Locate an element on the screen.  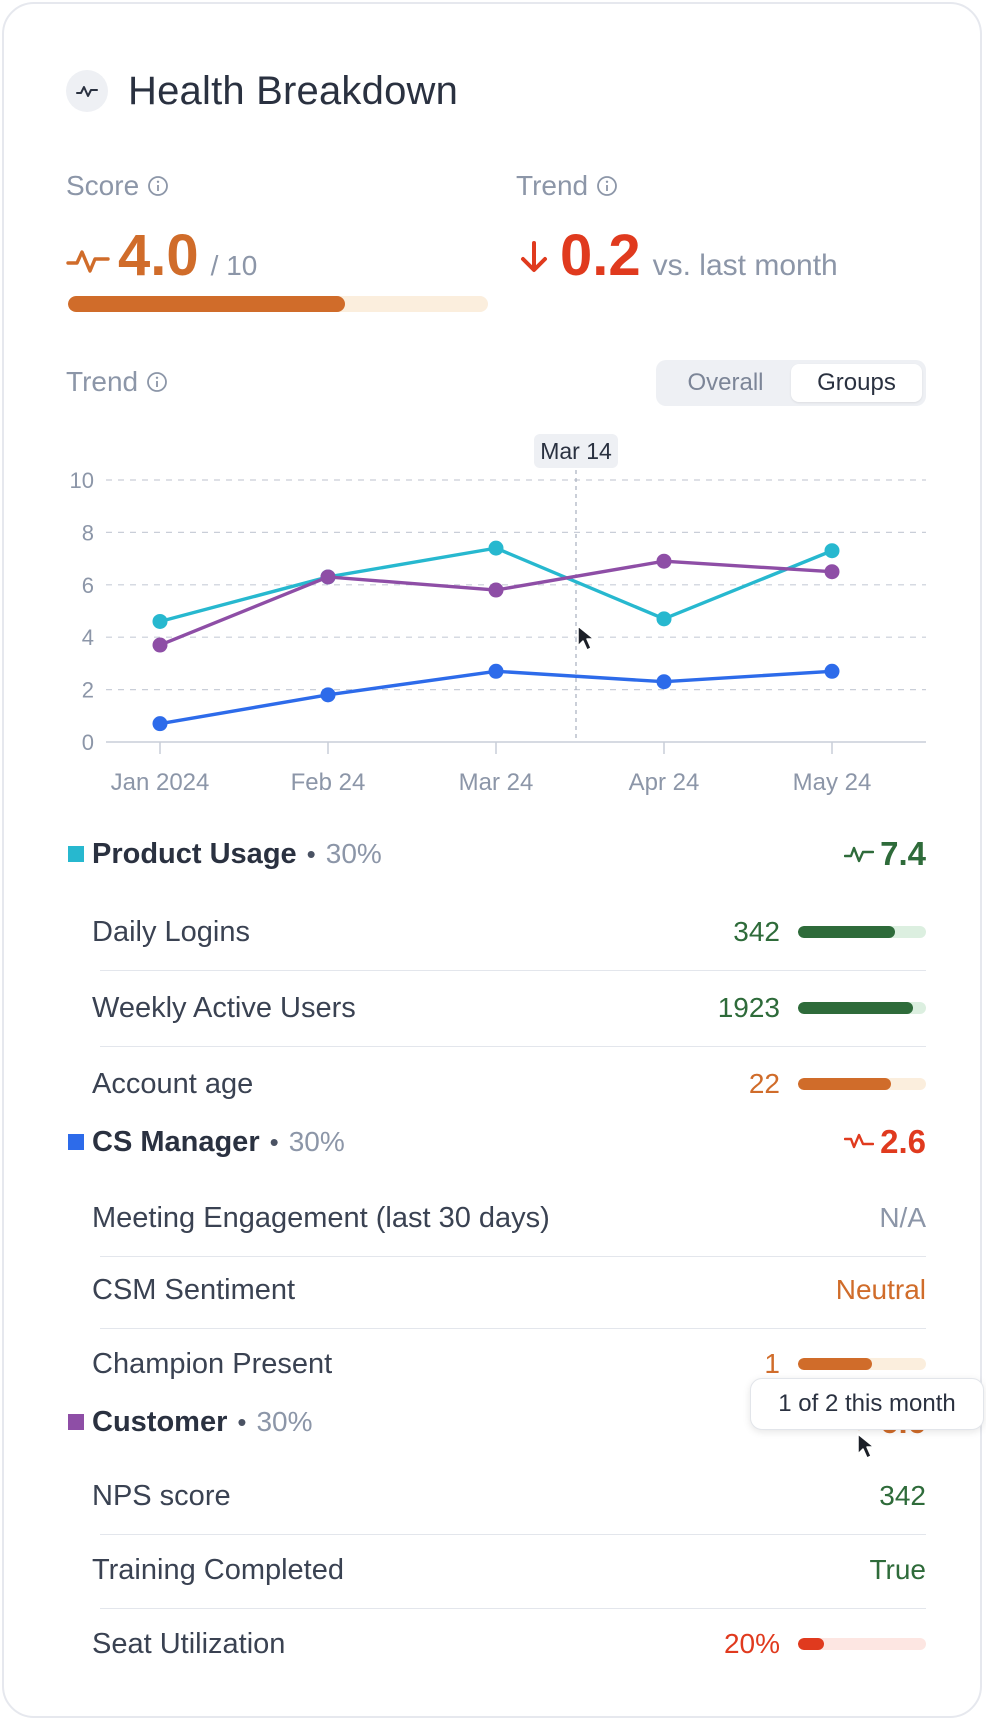
series-line-customer is located at coordinates (496, 603).